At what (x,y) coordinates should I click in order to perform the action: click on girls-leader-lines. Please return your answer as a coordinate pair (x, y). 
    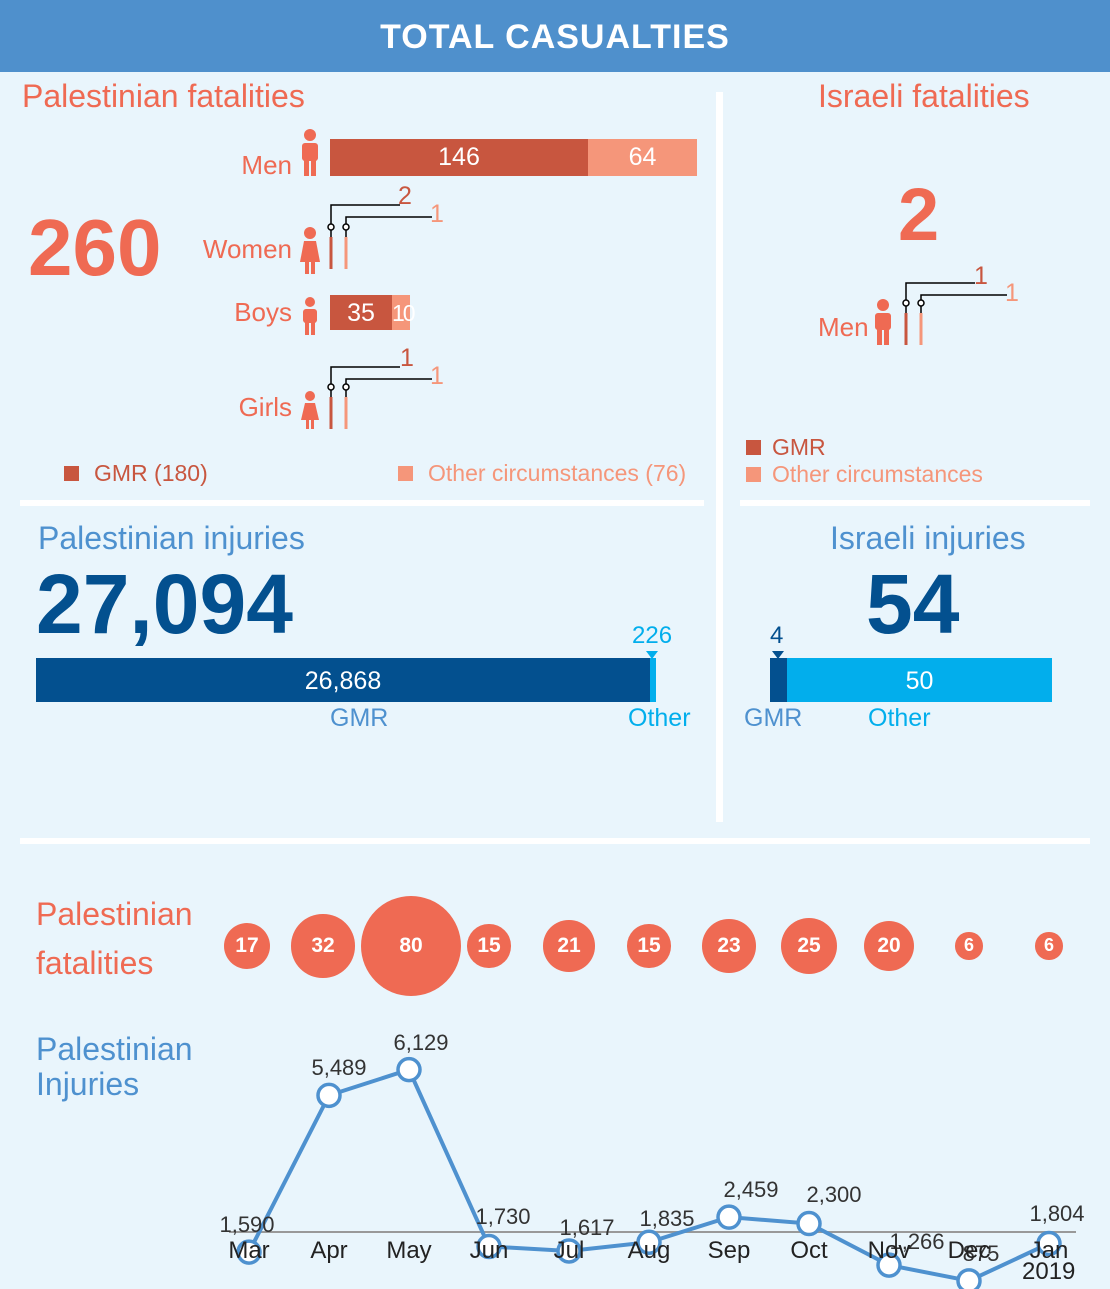
    Looking at the image, I should click on (379, 397).